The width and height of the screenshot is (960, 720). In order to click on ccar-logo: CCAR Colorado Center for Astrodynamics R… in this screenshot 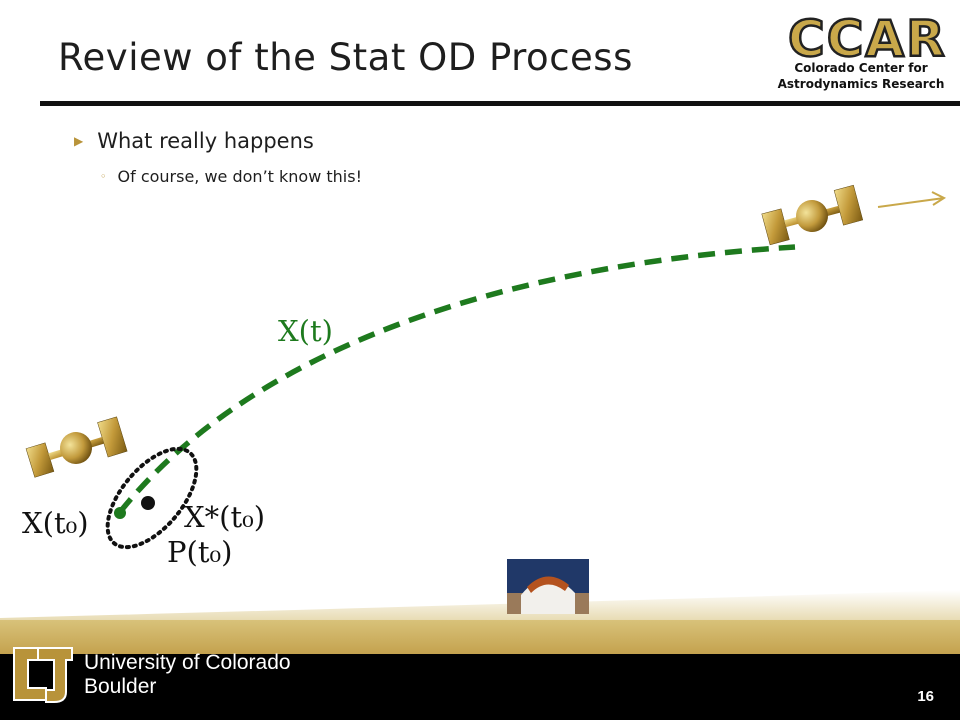, I will do `click(861, 54)`.